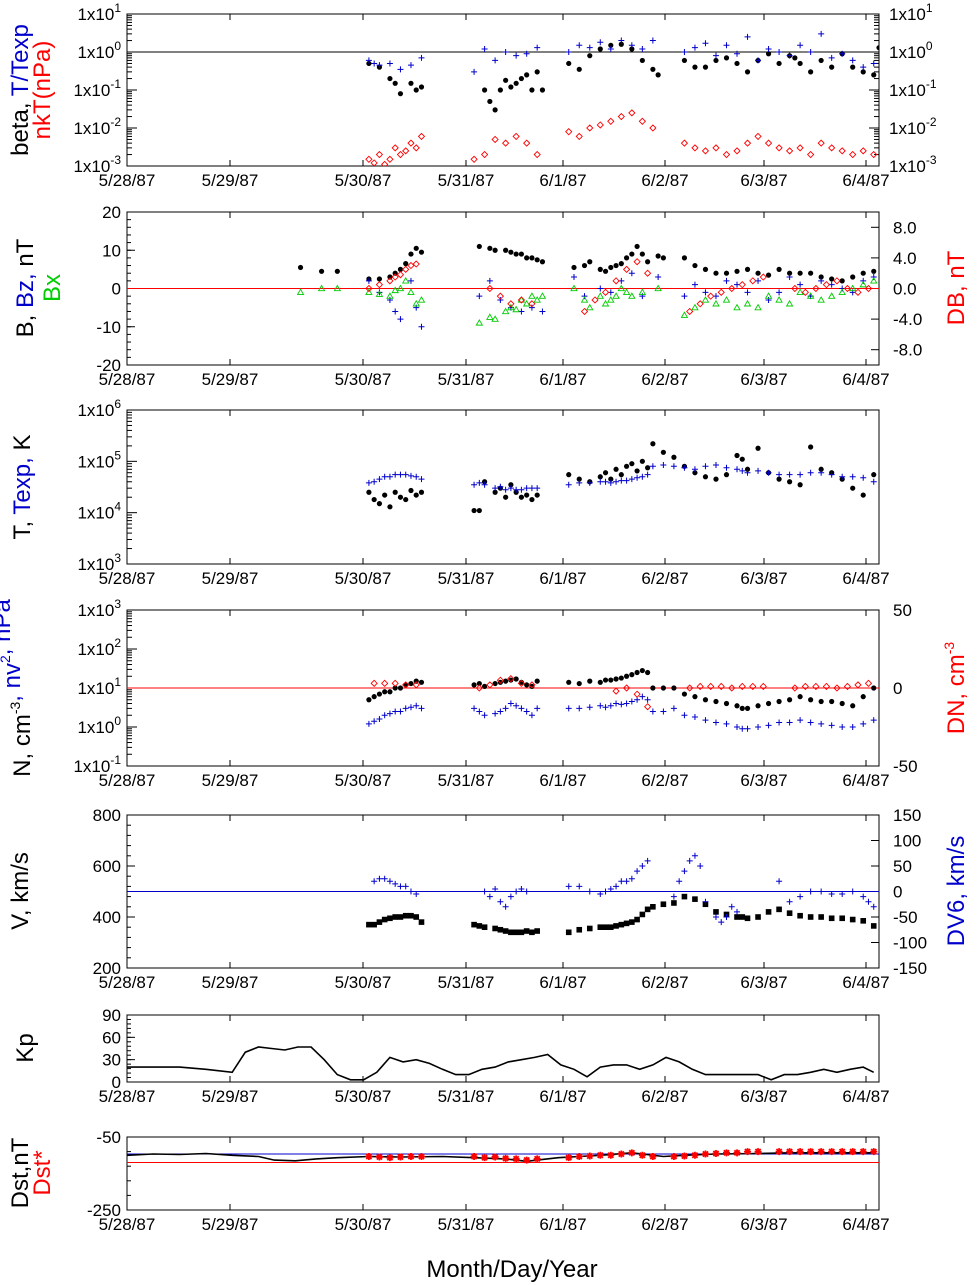 The height and width of the screenshot is (1285, 977). I want to click on y-tick-label: 200, so click(107, 968).